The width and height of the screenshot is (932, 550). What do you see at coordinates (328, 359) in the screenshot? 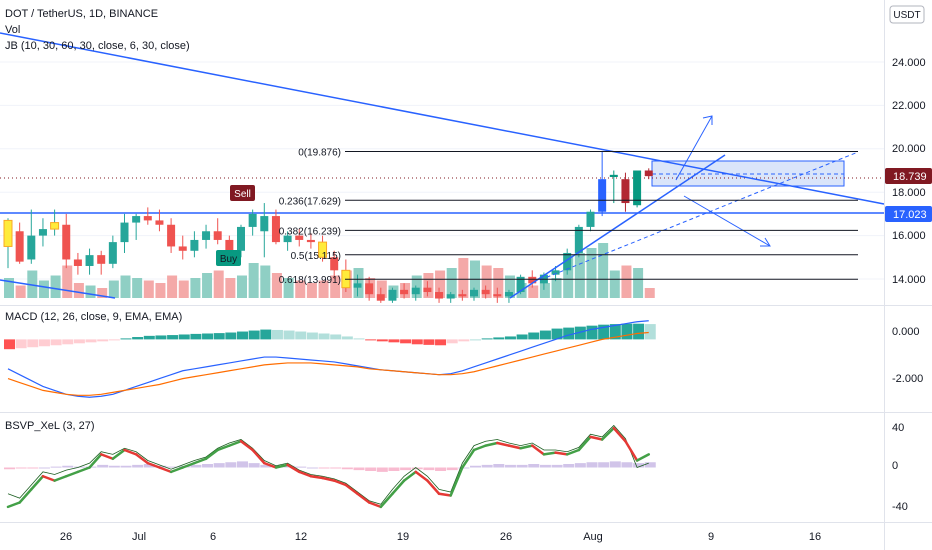
I see `macd-line` at bounding box center [328, 359].